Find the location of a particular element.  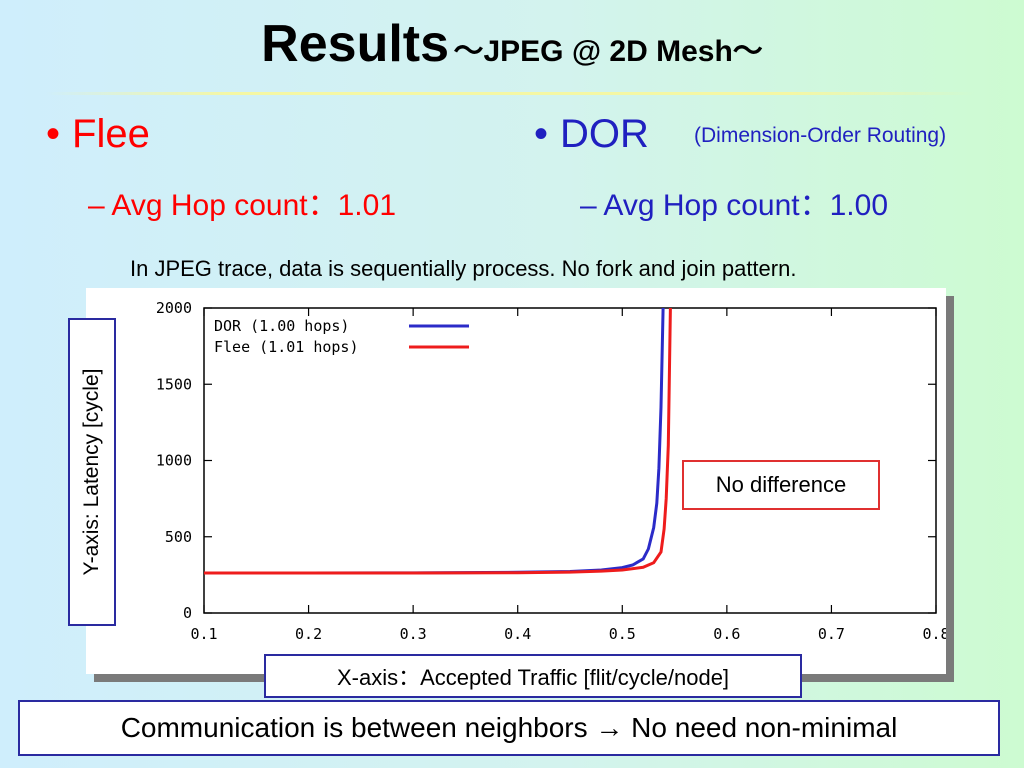

y-tick-label: 1500 is located at coordinates (174, 384).